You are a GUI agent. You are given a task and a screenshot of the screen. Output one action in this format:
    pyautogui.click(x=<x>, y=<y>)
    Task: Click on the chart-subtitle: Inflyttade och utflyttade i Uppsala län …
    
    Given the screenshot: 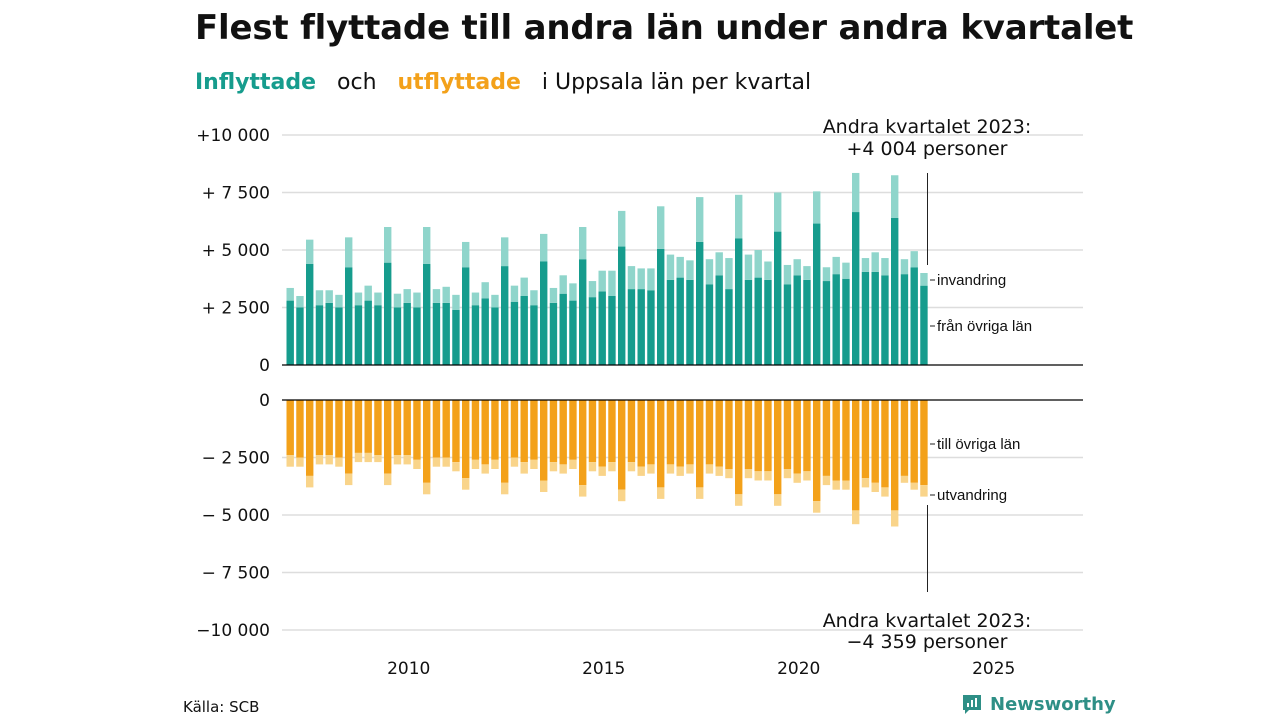 What is the action you would take?
    pyautogui.click(x=503, y=82)
    